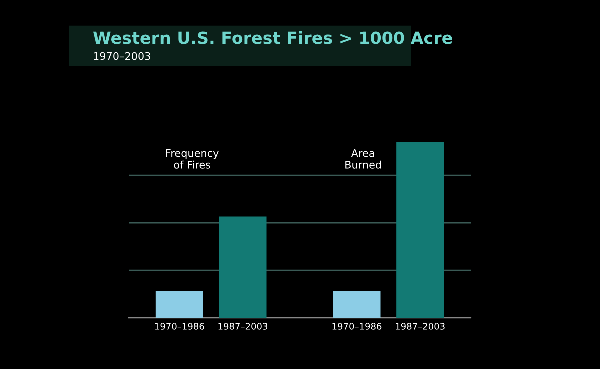  I want to click on chart-title: Western U.S. Forest Fires > 1000 Acre, so click(272, 37).